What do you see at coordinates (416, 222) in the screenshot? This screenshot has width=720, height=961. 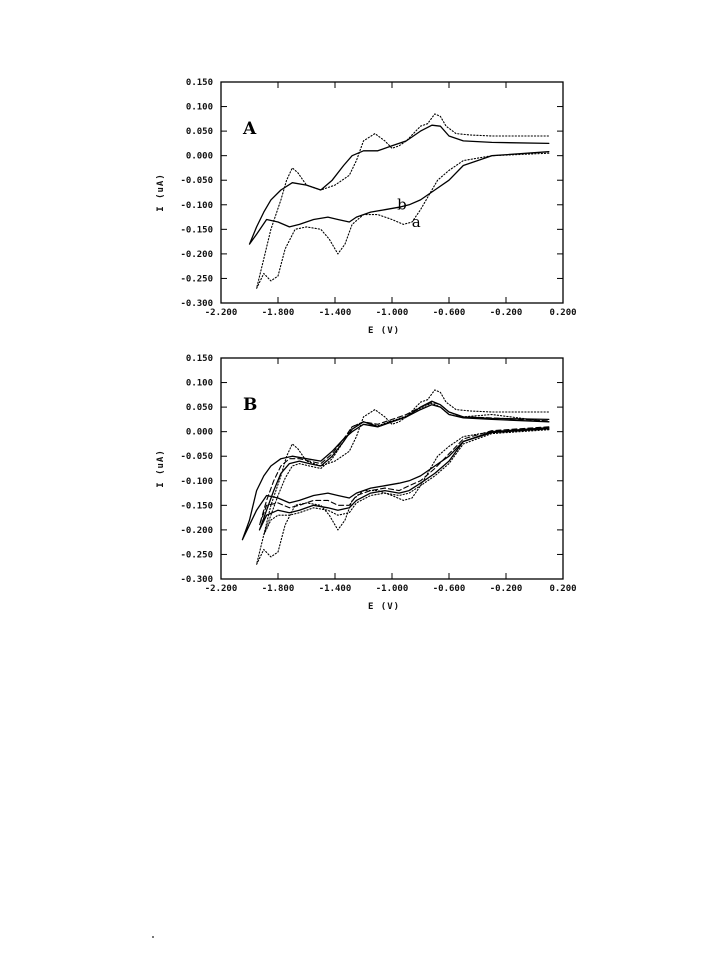 I see `curve-label-a: a` at bounding box center [416, 222].